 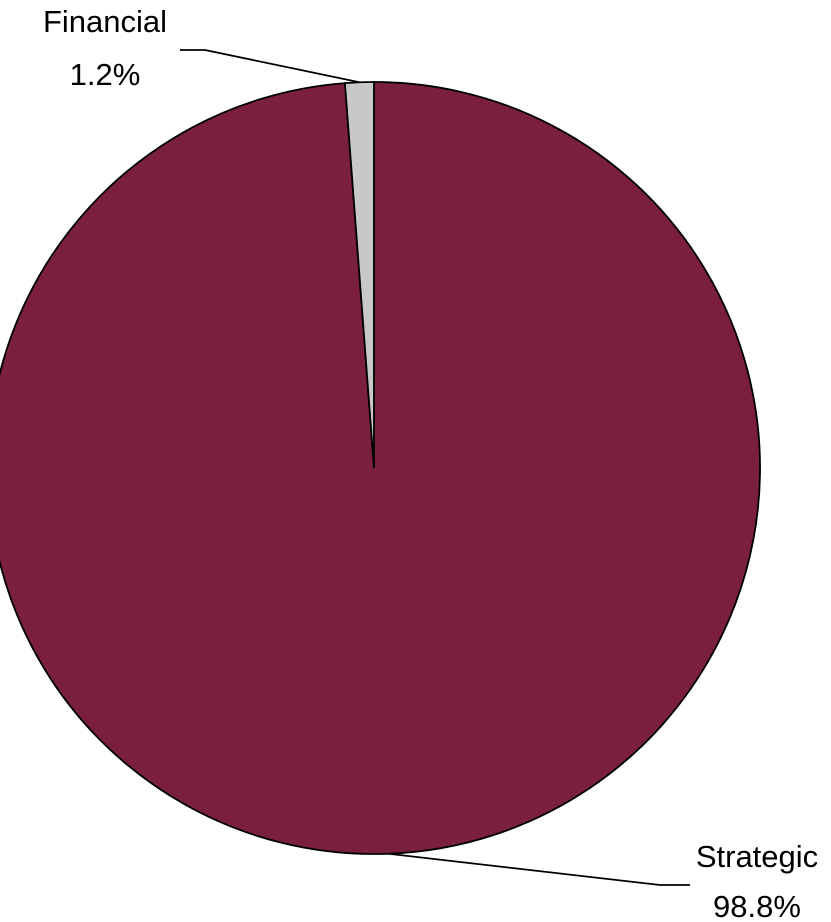 I want to click on slice-label-financial-value: 1.2%, so click(x=105, y=74).